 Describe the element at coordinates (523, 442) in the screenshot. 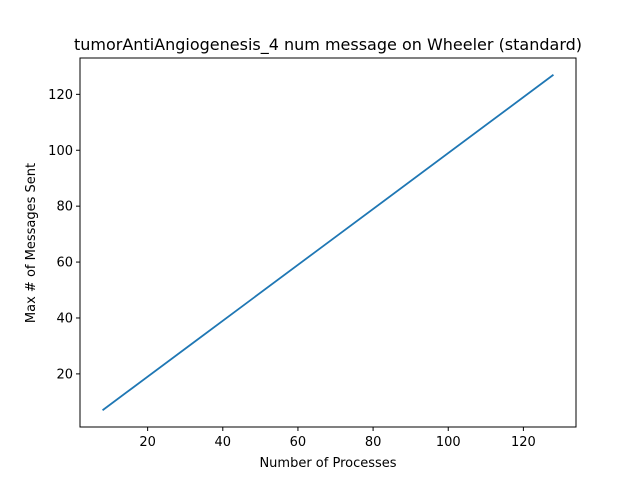

I see `x-tick-label: 120` at that location.